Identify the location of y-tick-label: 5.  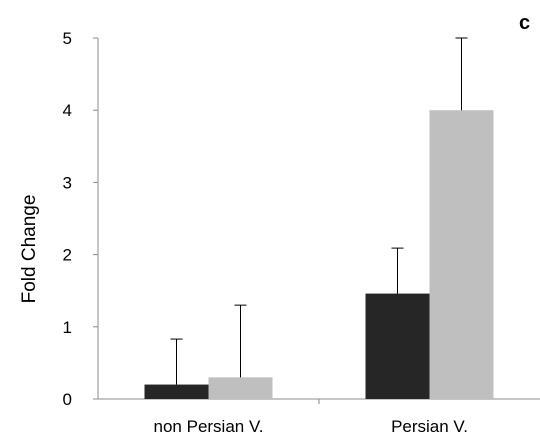
(67, 38).